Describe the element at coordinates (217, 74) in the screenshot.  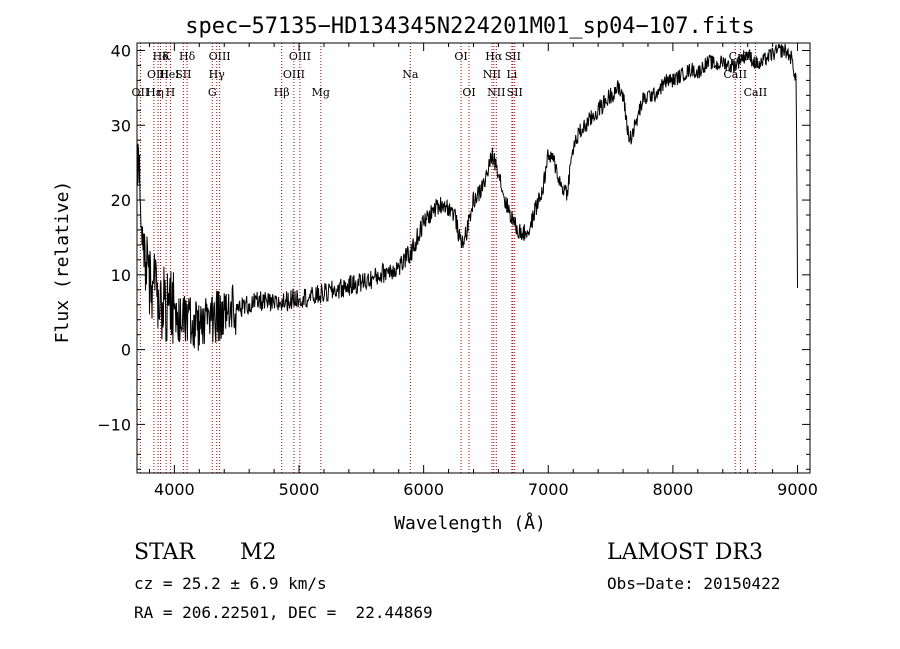
I see `line-annotation: Hγ` at that location.